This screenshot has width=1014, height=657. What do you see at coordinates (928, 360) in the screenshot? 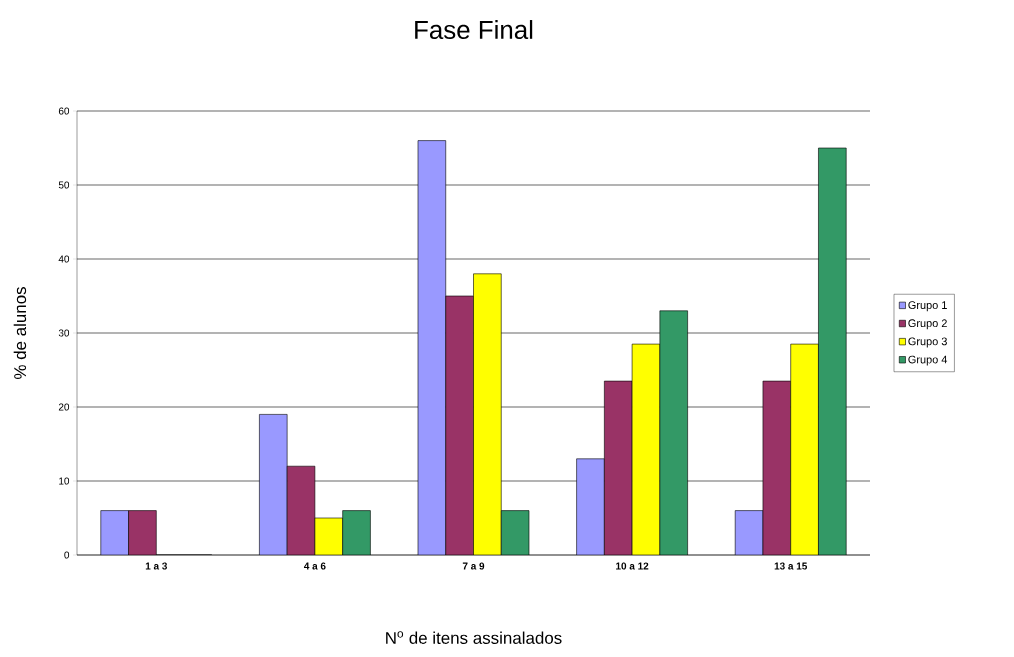
I see `legend-label: Grupo 4` at bounding box center [928, 360].